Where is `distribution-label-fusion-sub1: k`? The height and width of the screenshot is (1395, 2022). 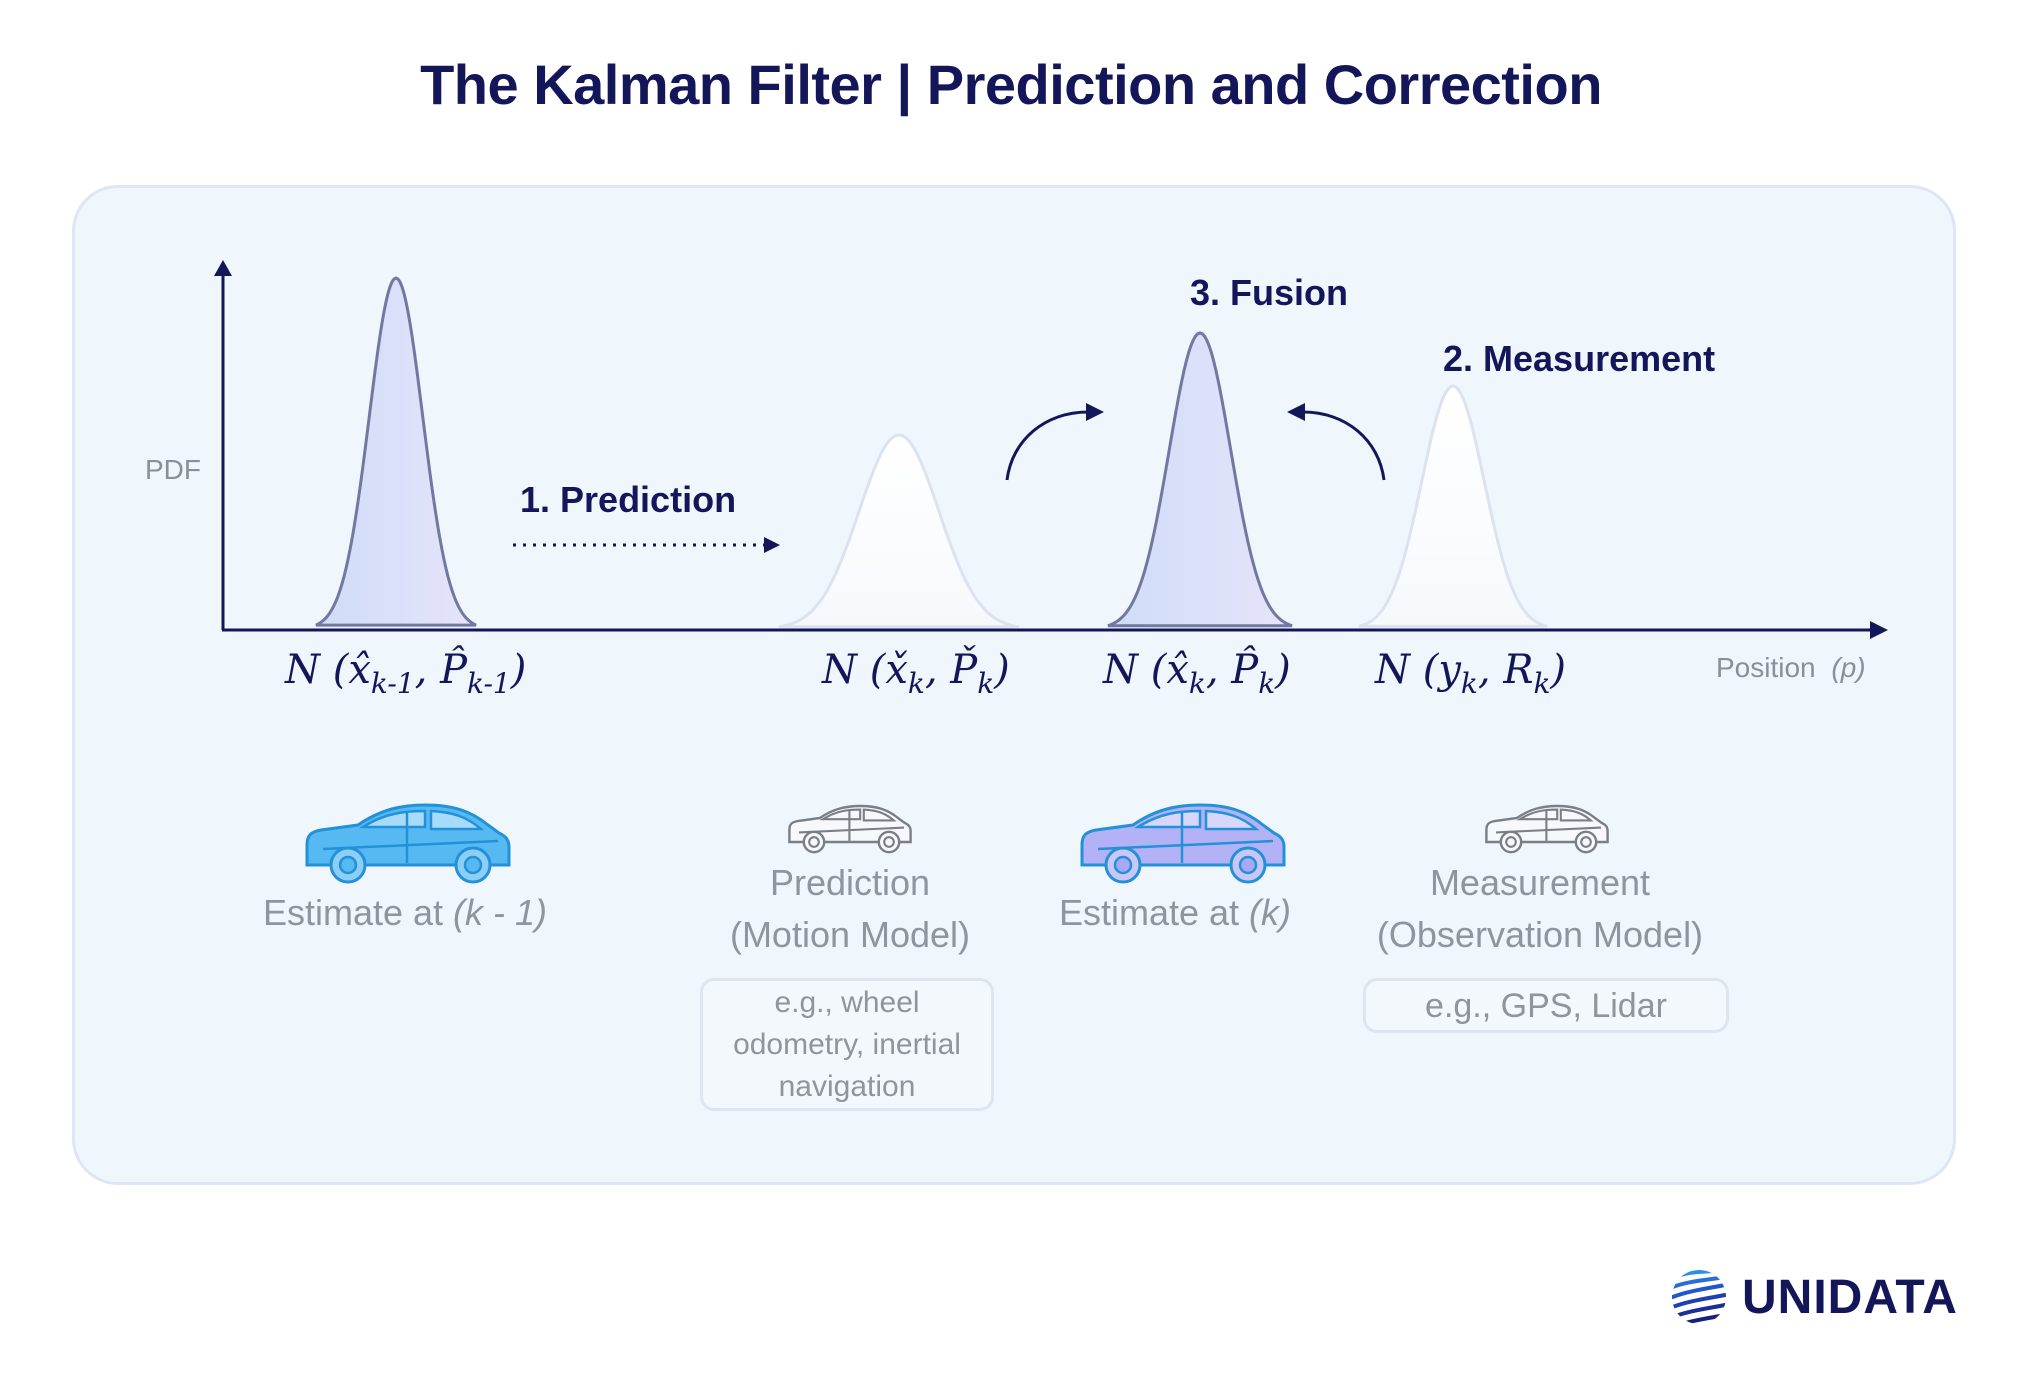 distribution-label-fusion-sub1: k is located at coordinates (1197, 683).